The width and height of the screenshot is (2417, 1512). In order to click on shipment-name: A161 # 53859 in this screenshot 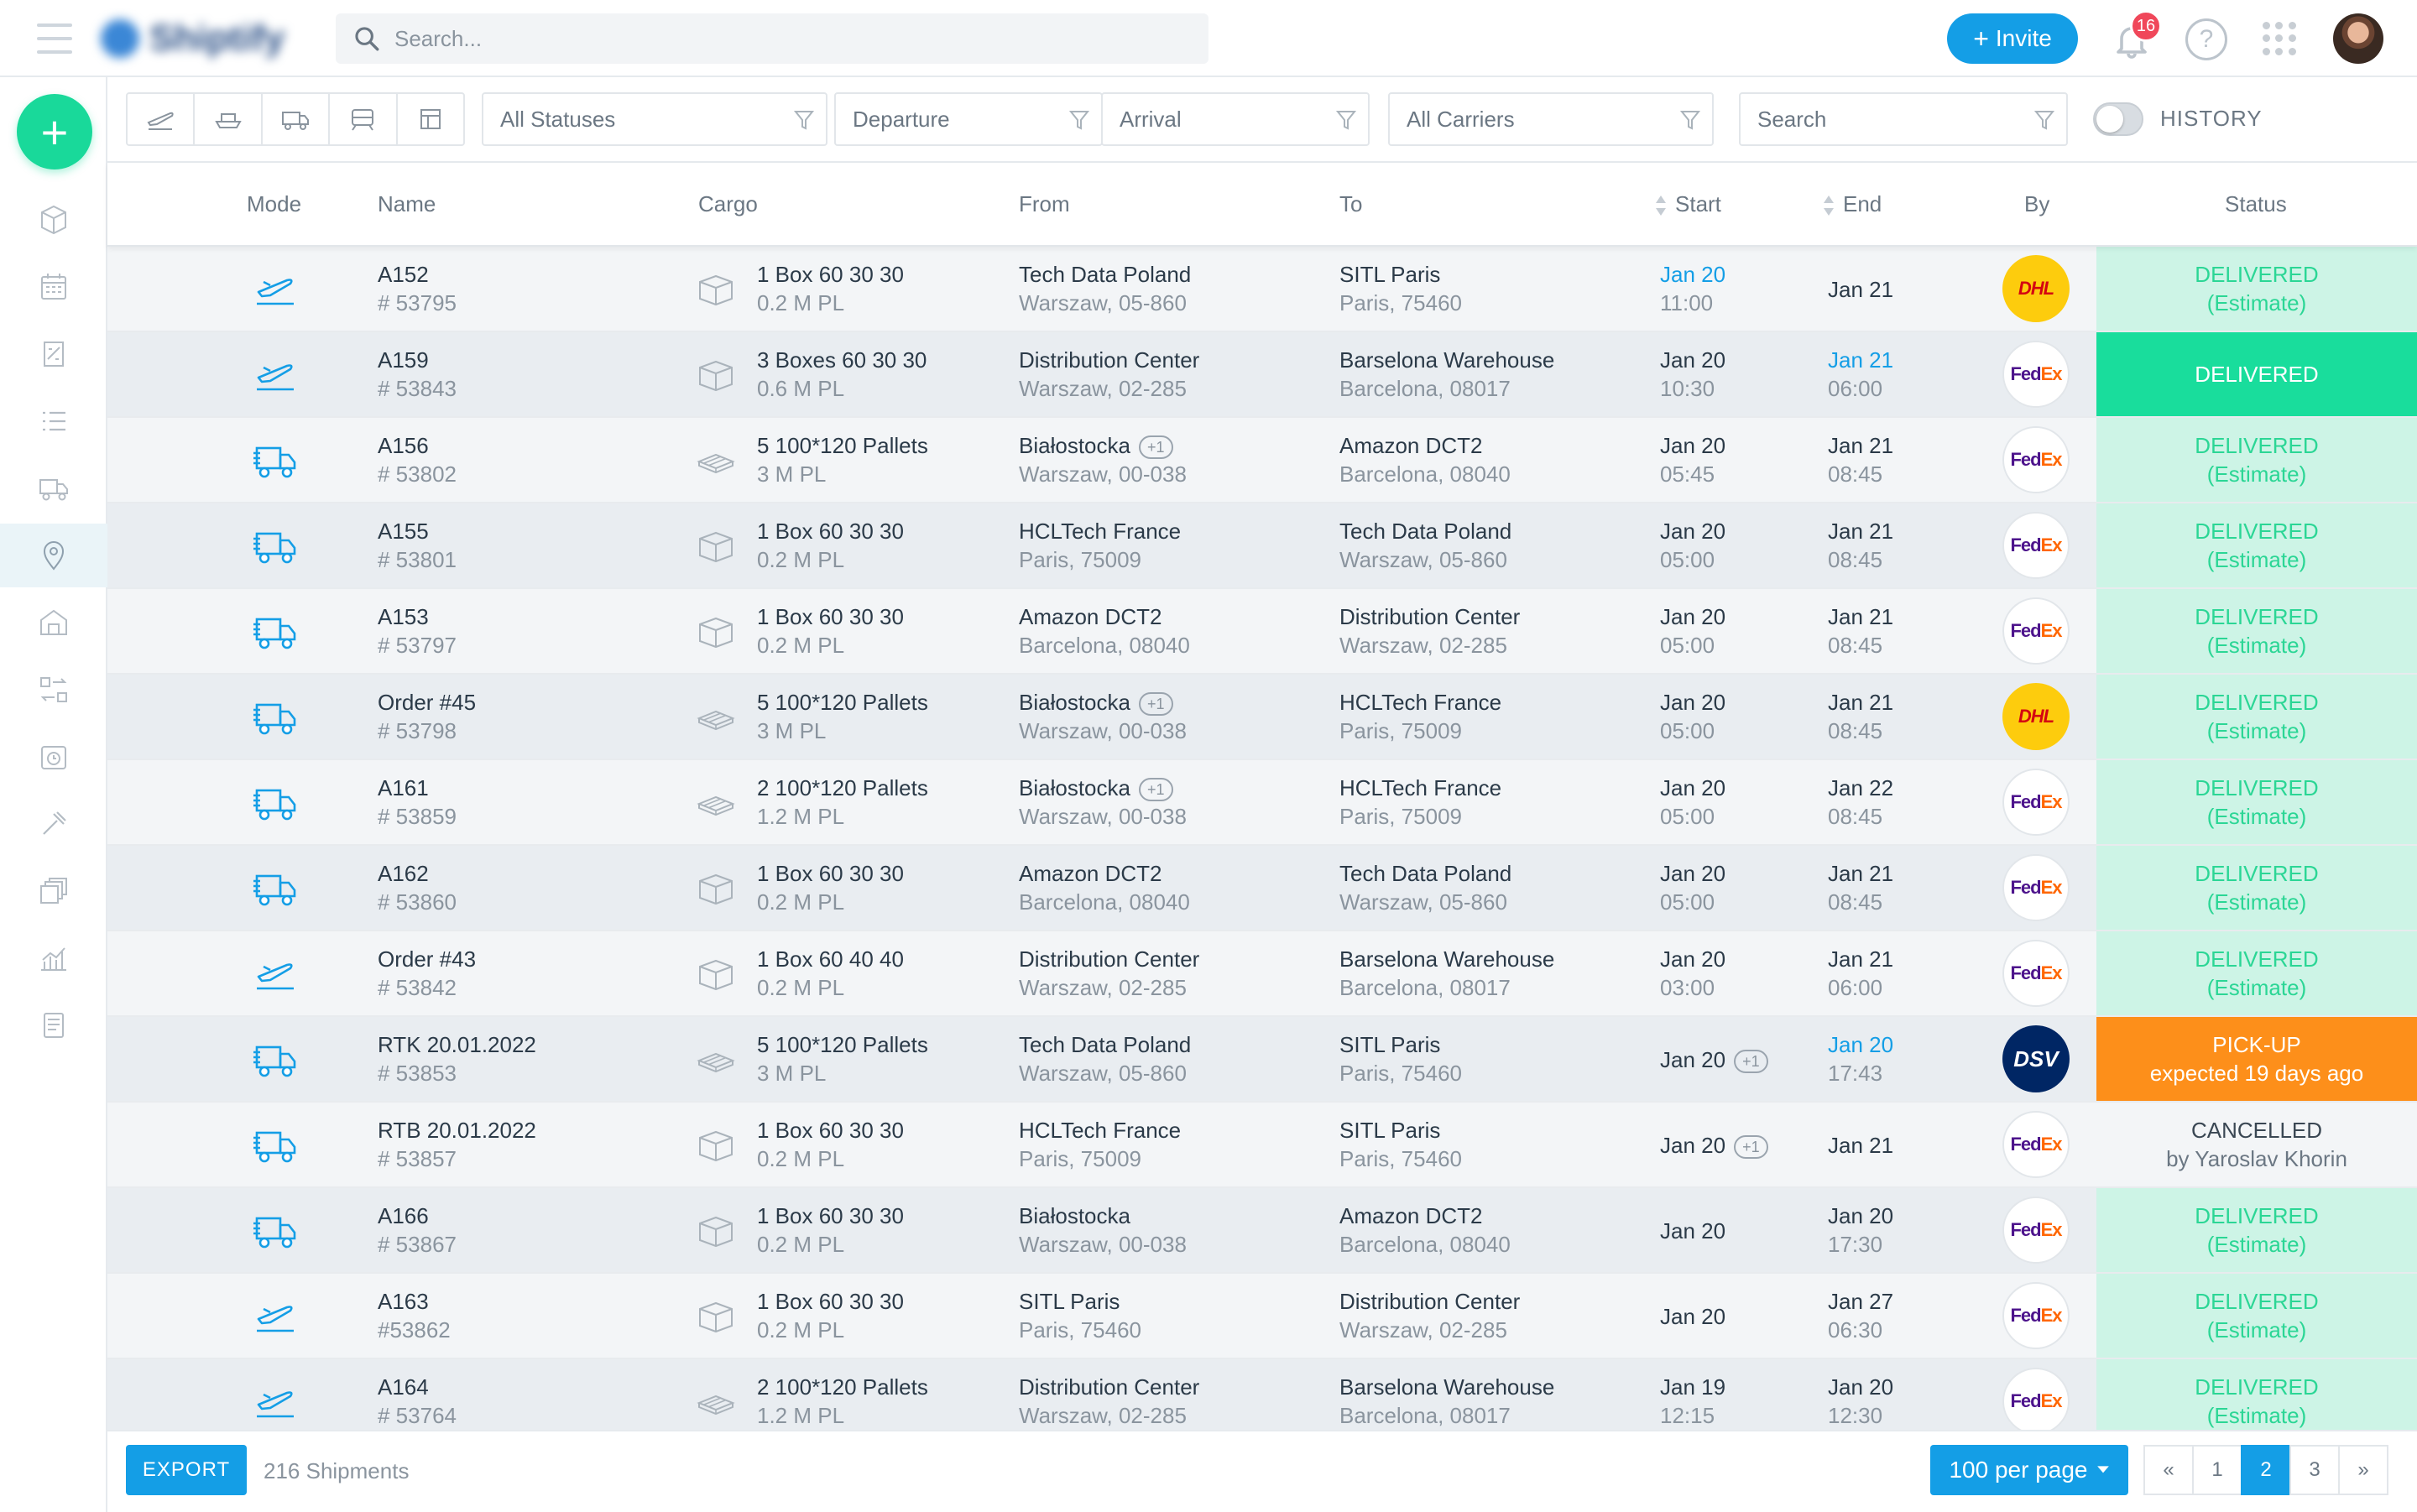, I will do `click(417, 803)`.